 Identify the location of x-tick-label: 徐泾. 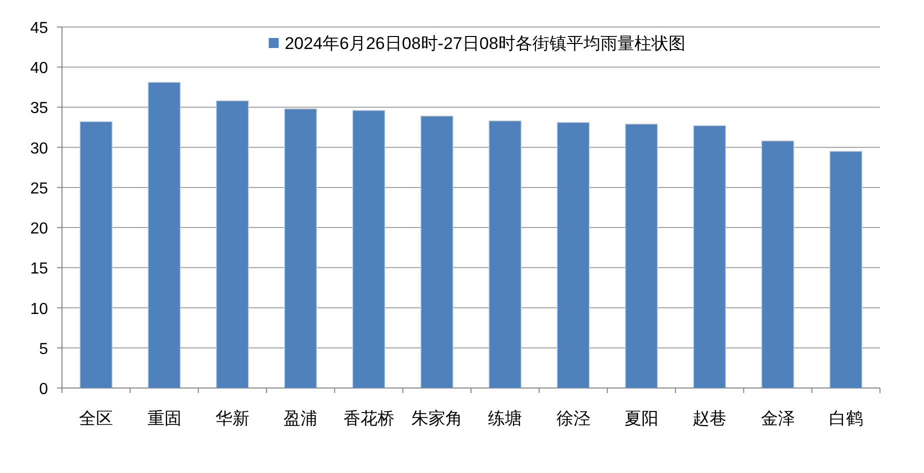
(573, 419).